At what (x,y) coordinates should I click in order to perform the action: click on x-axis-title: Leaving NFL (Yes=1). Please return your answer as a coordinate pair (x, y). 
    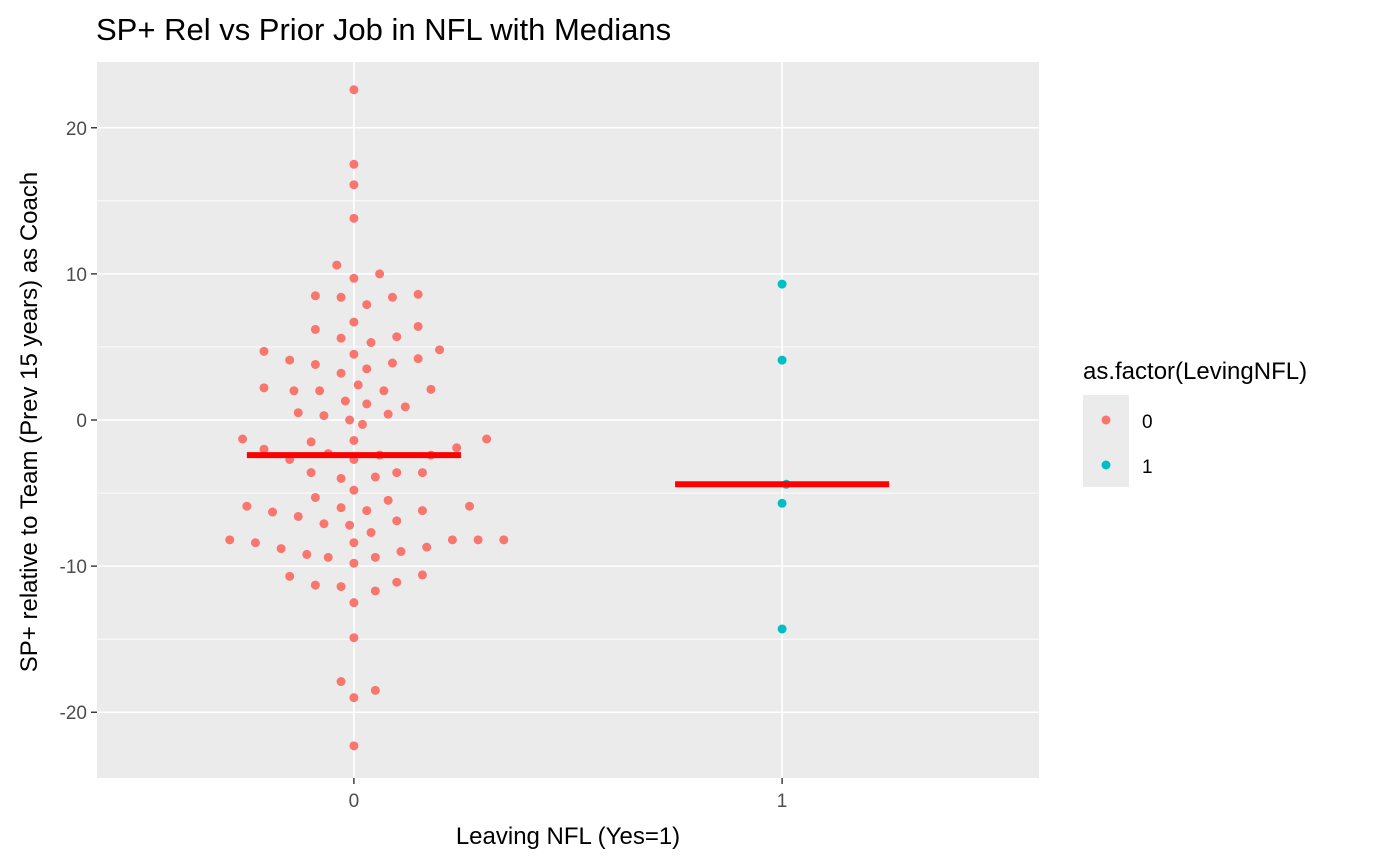
    Looking at the image, I should click on (568, 836).